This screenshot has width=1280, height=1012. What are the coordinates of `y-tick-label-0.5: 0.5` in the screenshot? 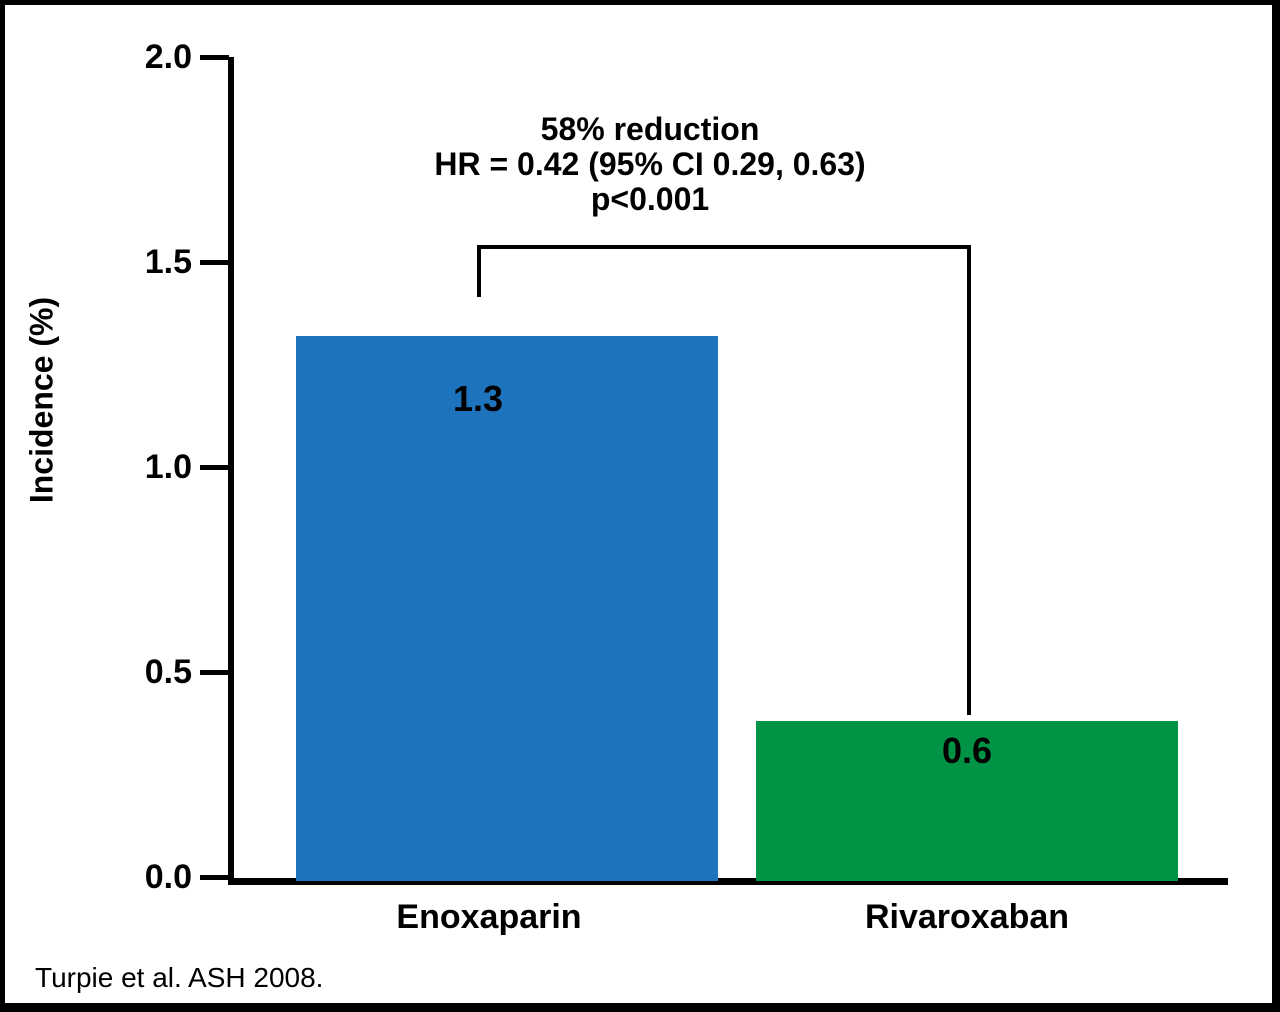 It's located at (168, 672).